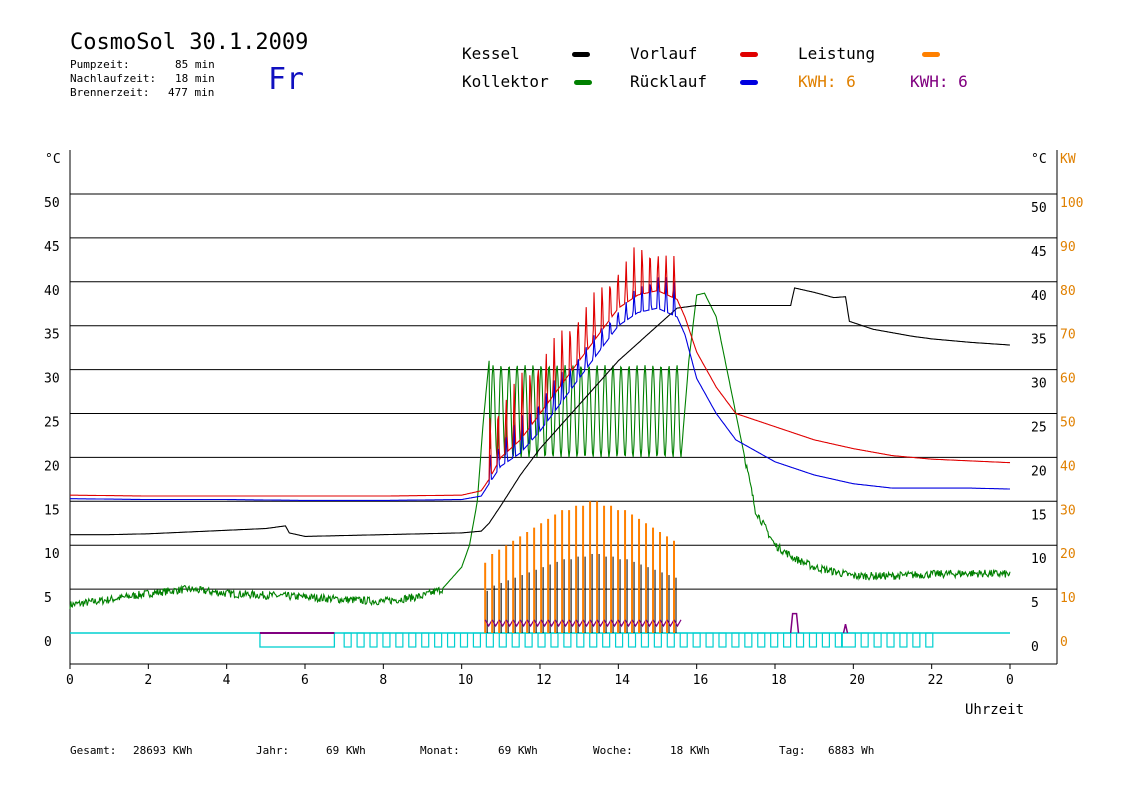  Describe the element at coordinates (1068, 510) in the screenshot. I see `power-tick-label: 30` at that location.